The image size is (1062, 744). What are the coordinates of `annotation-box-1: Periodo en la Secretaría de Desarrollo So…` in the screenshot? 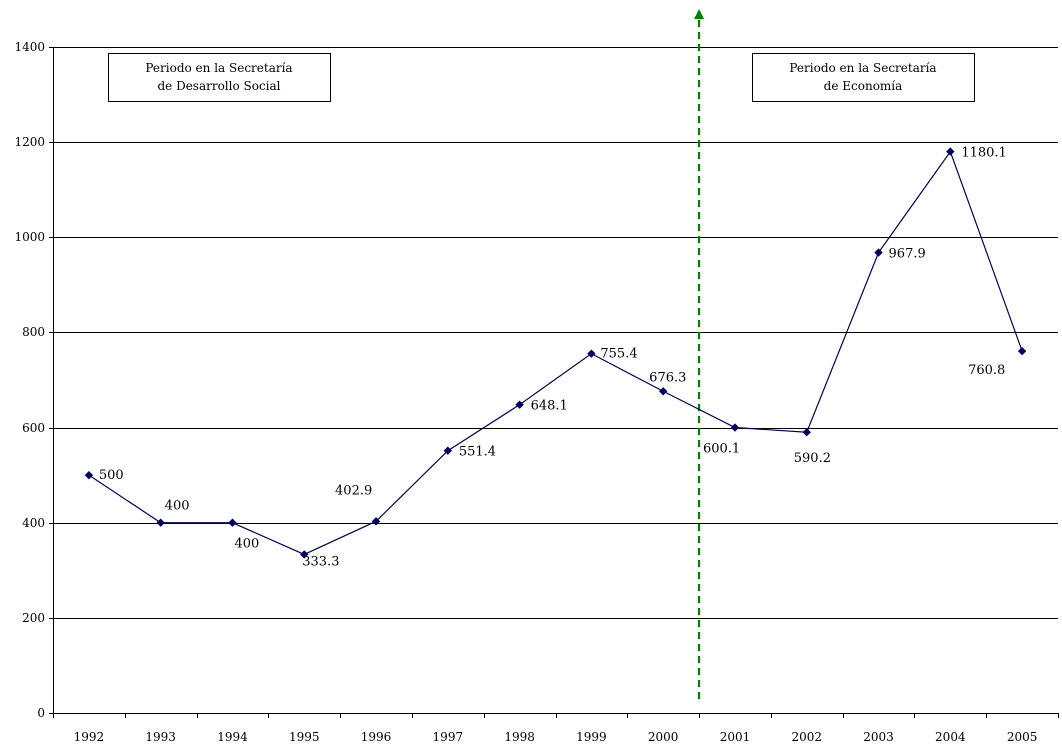 It's located at (219, 77).